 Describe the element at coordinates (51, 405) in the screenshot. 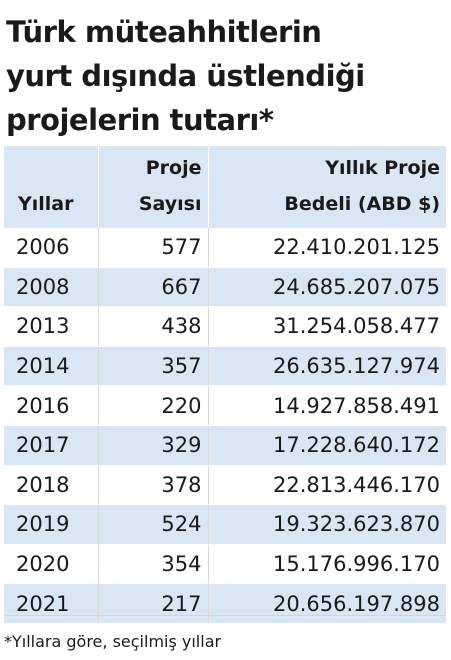

I see `cell-year: 2016` at that location.